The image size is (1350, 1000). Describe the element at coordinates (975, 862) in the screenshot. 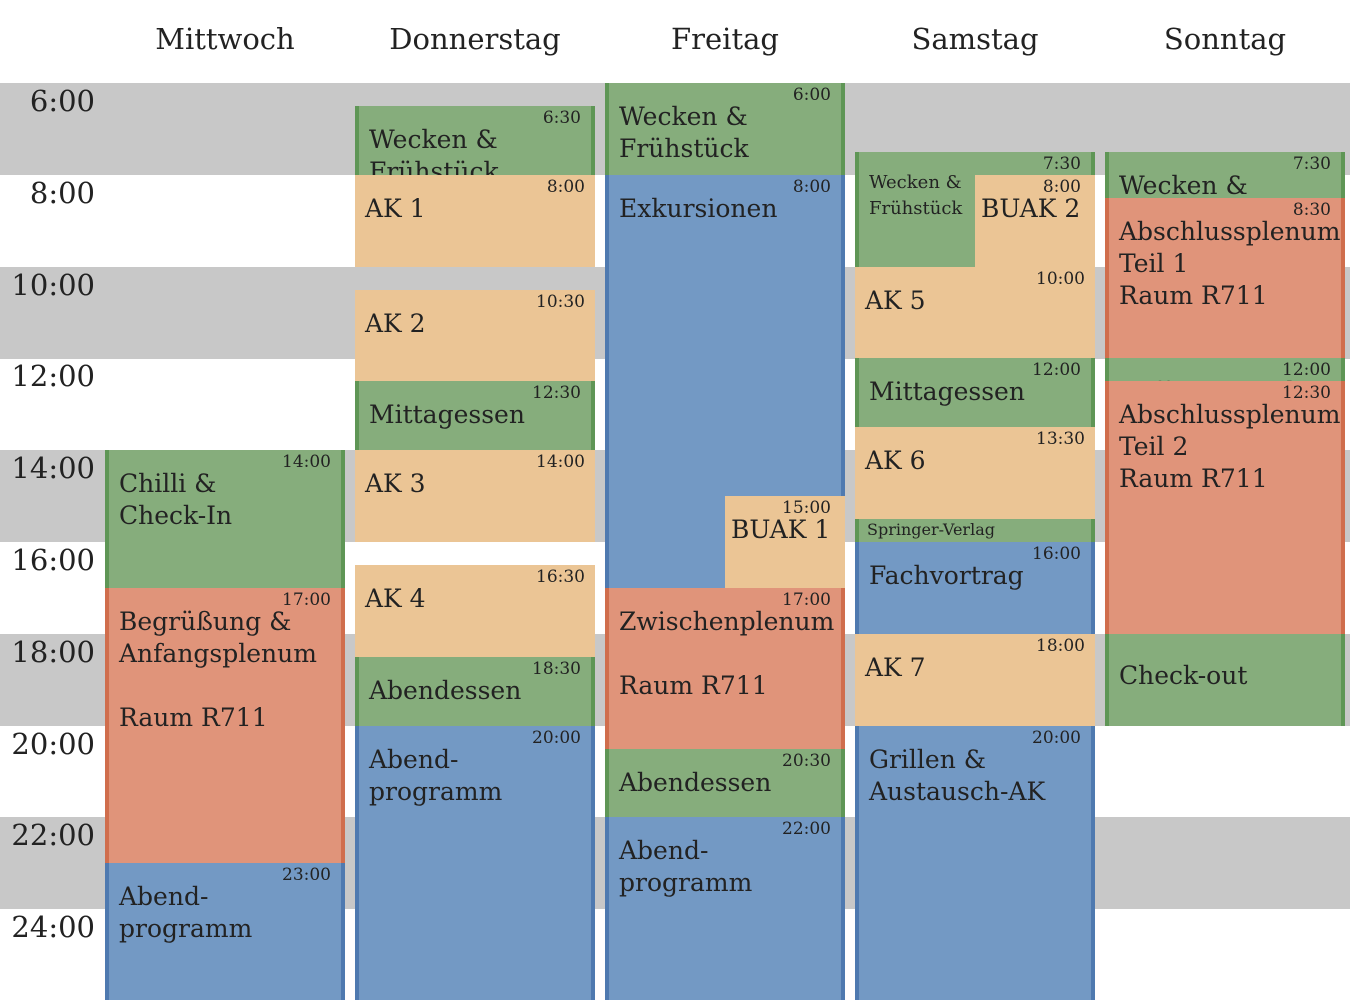

I see `event-block: 20:00 Grillen & Austausch-AK` at that location.